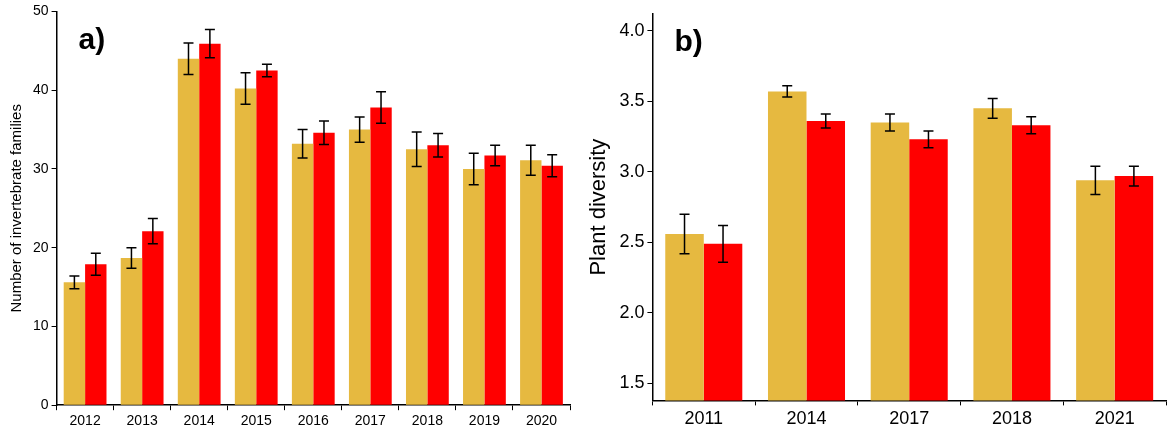 The width and height of the screenshot is (1174, 437). What do you see at coordinates (484, 420) in the screenshot?
I see `x-tick-label: 2019` at bounding box center [484, 420].